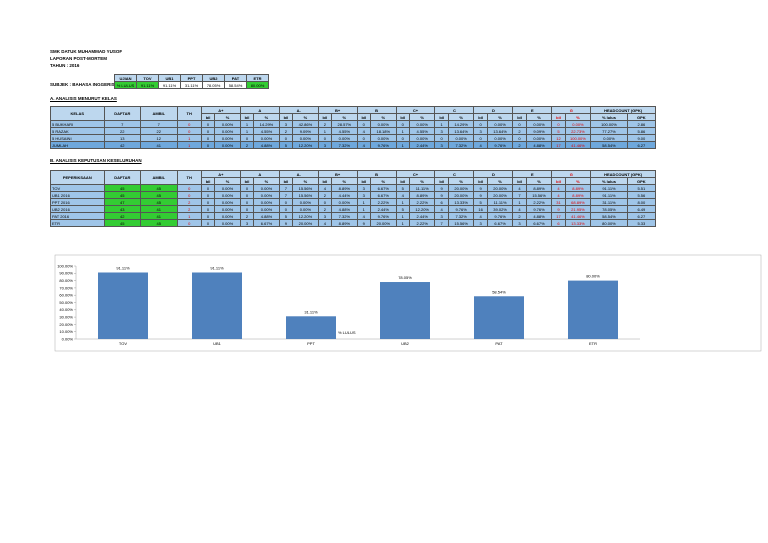 This screenshot has height=543, width=768. What do you see at coordinates (213, 78) in the screenshot?
I see `header-cell: UB2` at bounding box center [213, 78].